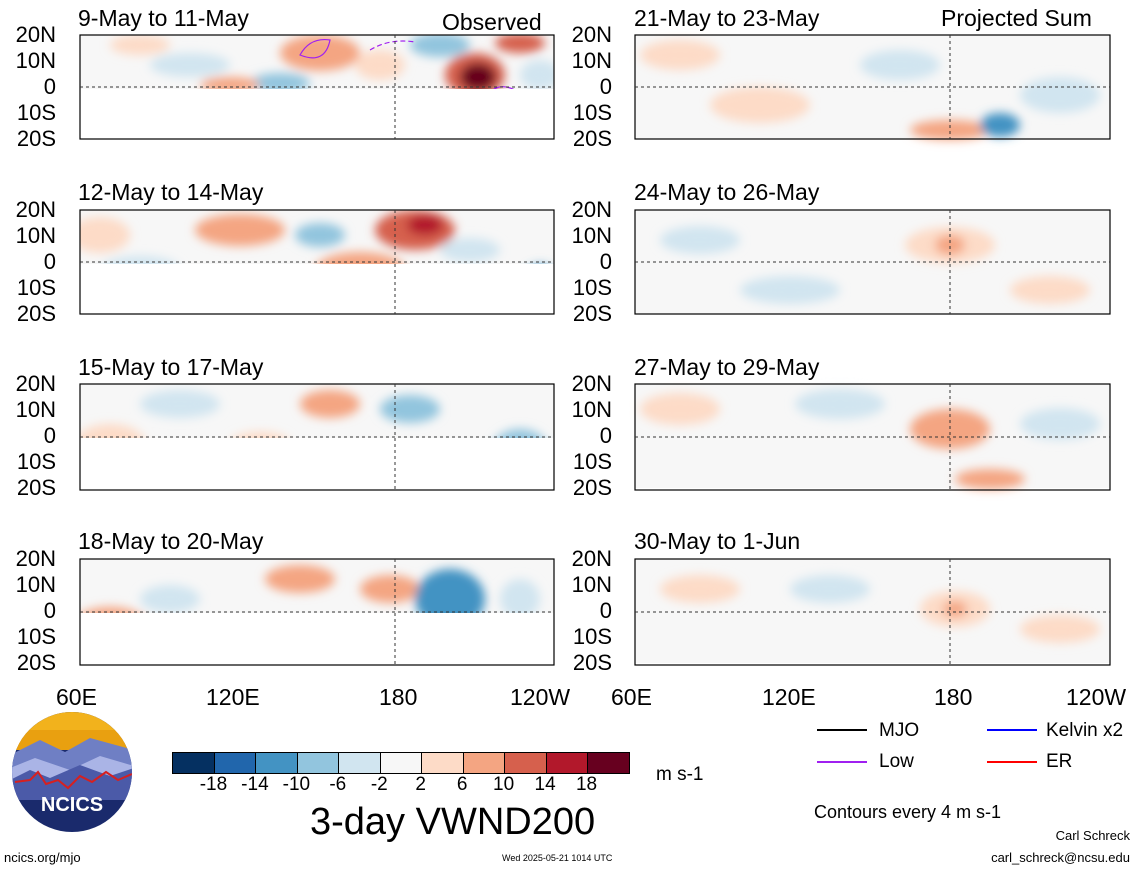  What do you see at coordinates (213, 784) in the screenshot?
I see `colorbar-tick-label: -18` at bounding box center [213, 784].